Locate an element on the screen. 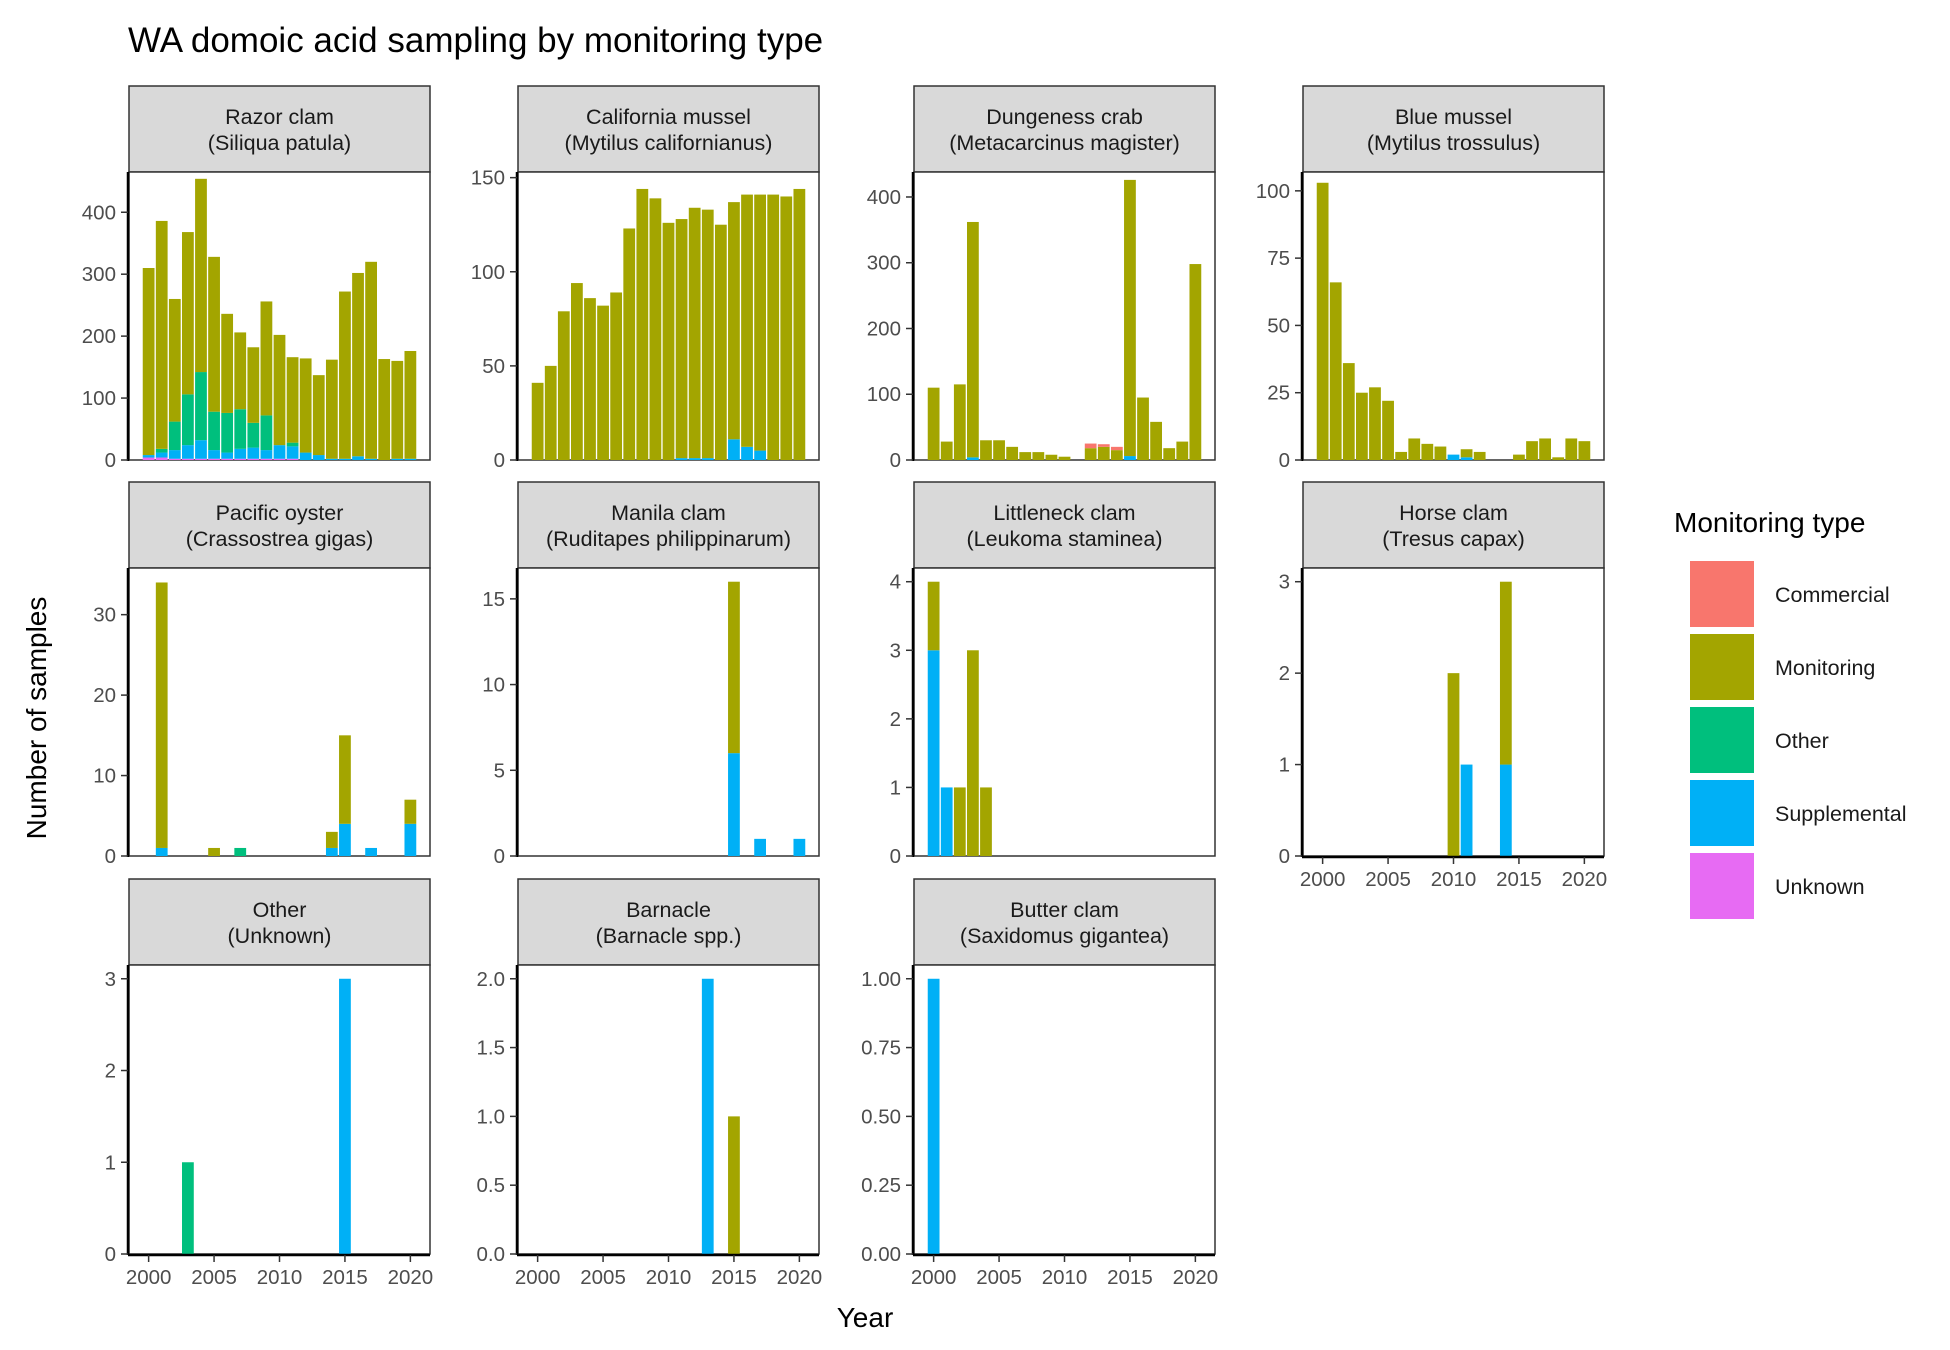 Image resolution: width=1950 pixels, height=1350 pixels. legend-swatch-other is located at coordinates (1722, 740).